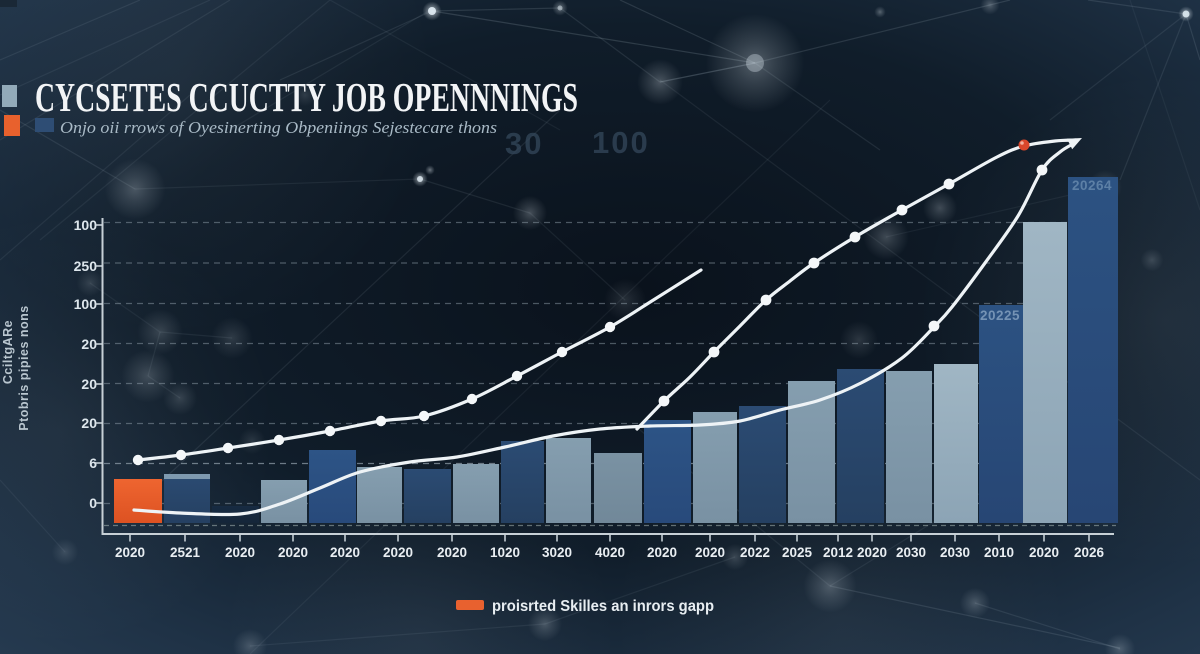 This screenshot has height=654, width=1200. What do you see at coordinates (1000, 315) in the screenshot?
I see `svg-text: 20225` at bounding box center [1000, 315].